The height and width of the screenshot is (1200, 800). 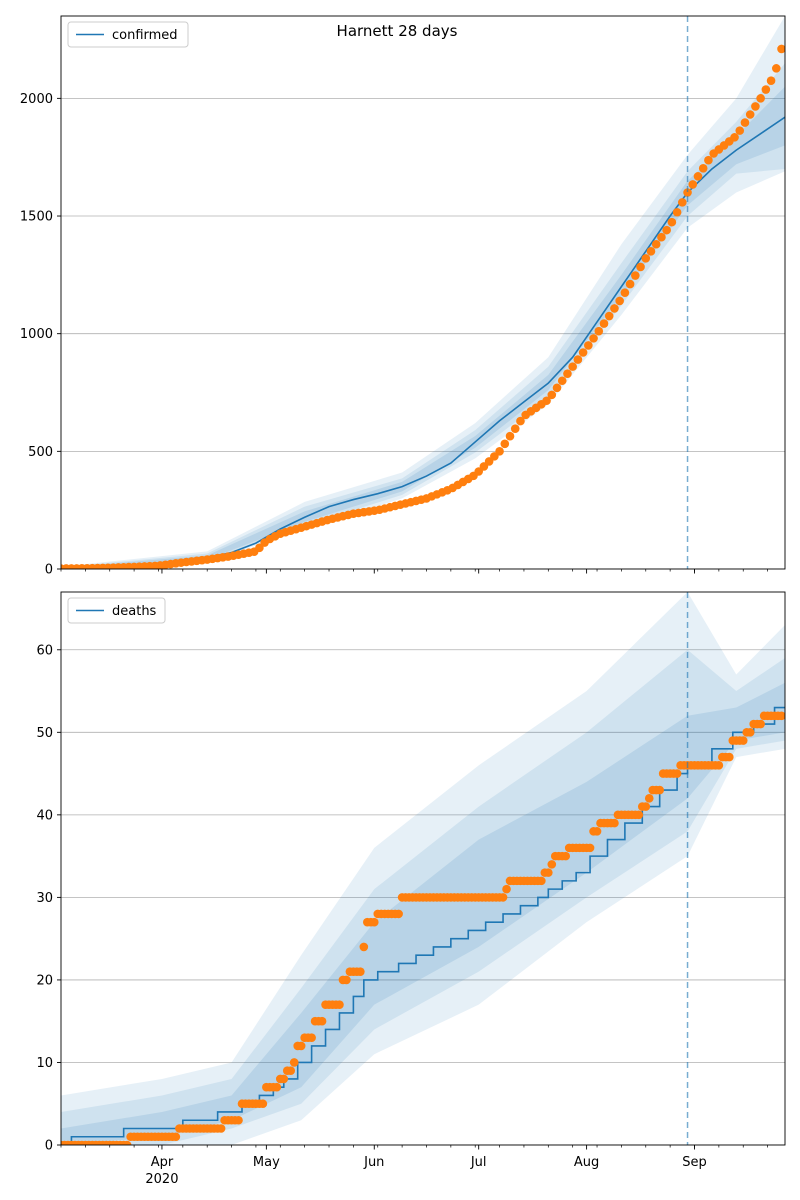 What do you see at coordinates (478, 1162) in the screenshot?
I see `x-tick-label: Jul` at bounding box center [478, 1162].